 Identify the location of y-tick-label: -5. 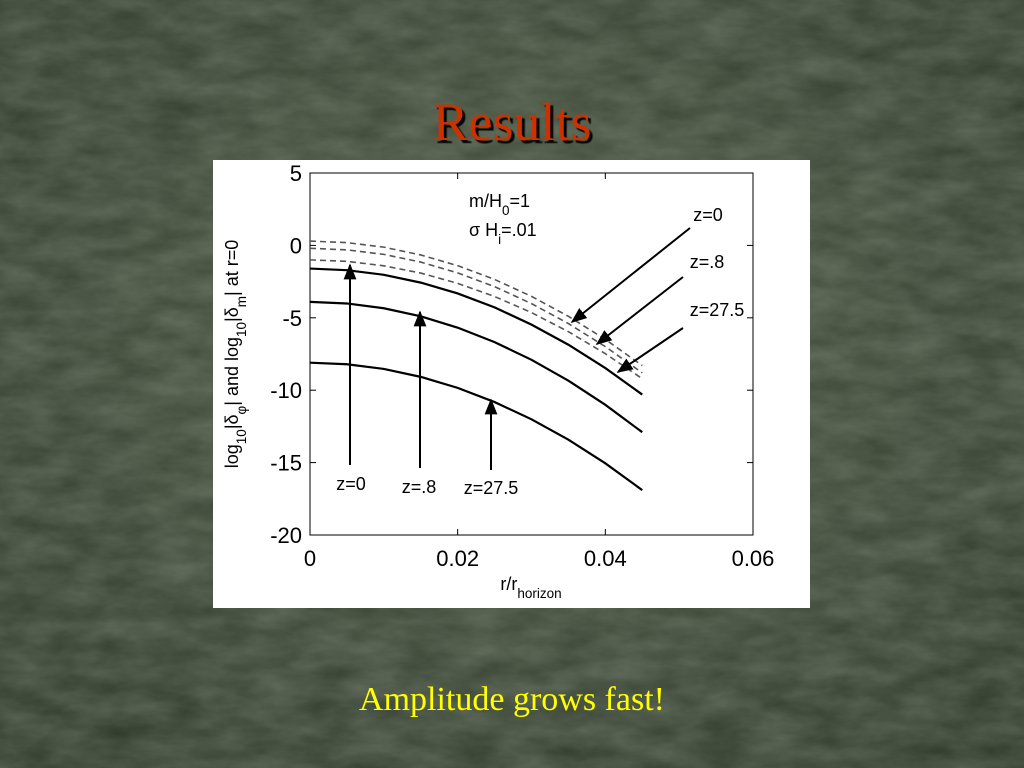
(292, 318).